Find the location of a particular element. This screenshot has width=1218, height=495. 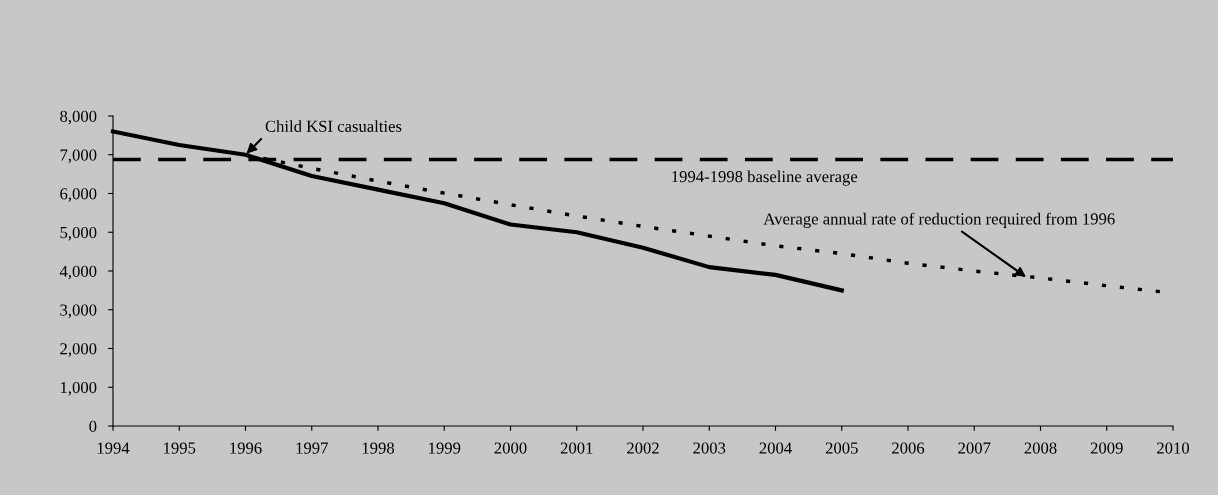

x-tick-label: 2005 is located at coordinates (841, 448).